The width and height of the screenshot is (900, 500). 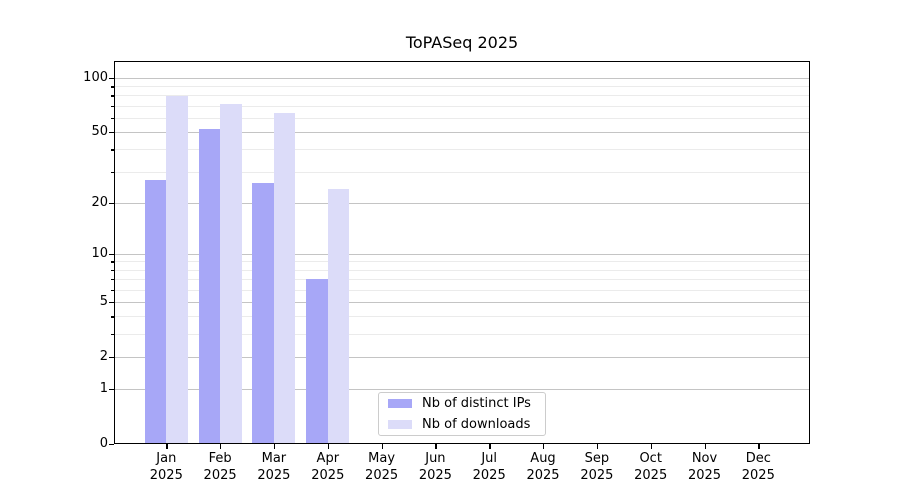 What do you see at coordinates (462, 424) in the screenshot?
I see `legend-item-downloads: Nb of downloads` at bounding box center [462, 424].